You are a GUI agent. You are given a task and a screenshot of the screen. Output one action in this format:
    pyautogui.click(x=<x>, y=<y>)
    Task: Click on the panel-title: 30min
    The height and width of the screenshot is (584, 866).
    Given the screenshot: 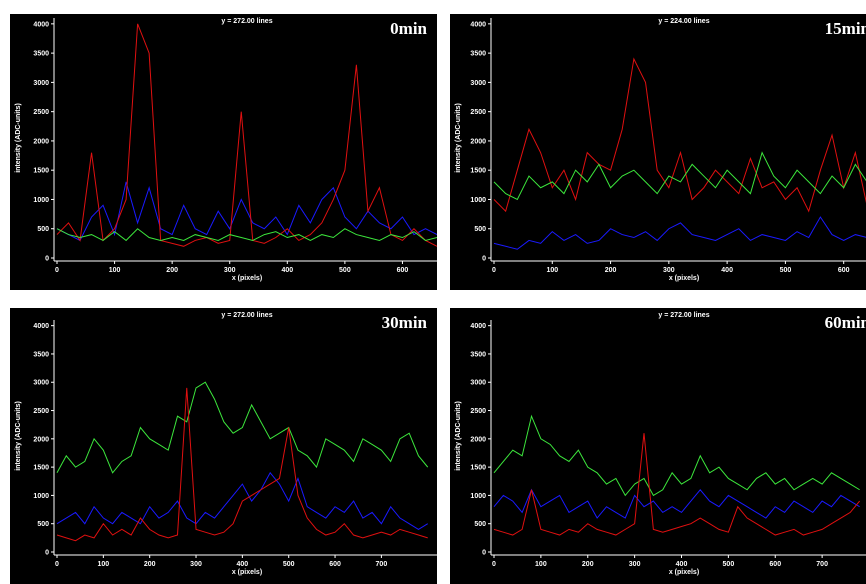 What is the action you would take?
    pyautogui.click(x=405, y=322)
    